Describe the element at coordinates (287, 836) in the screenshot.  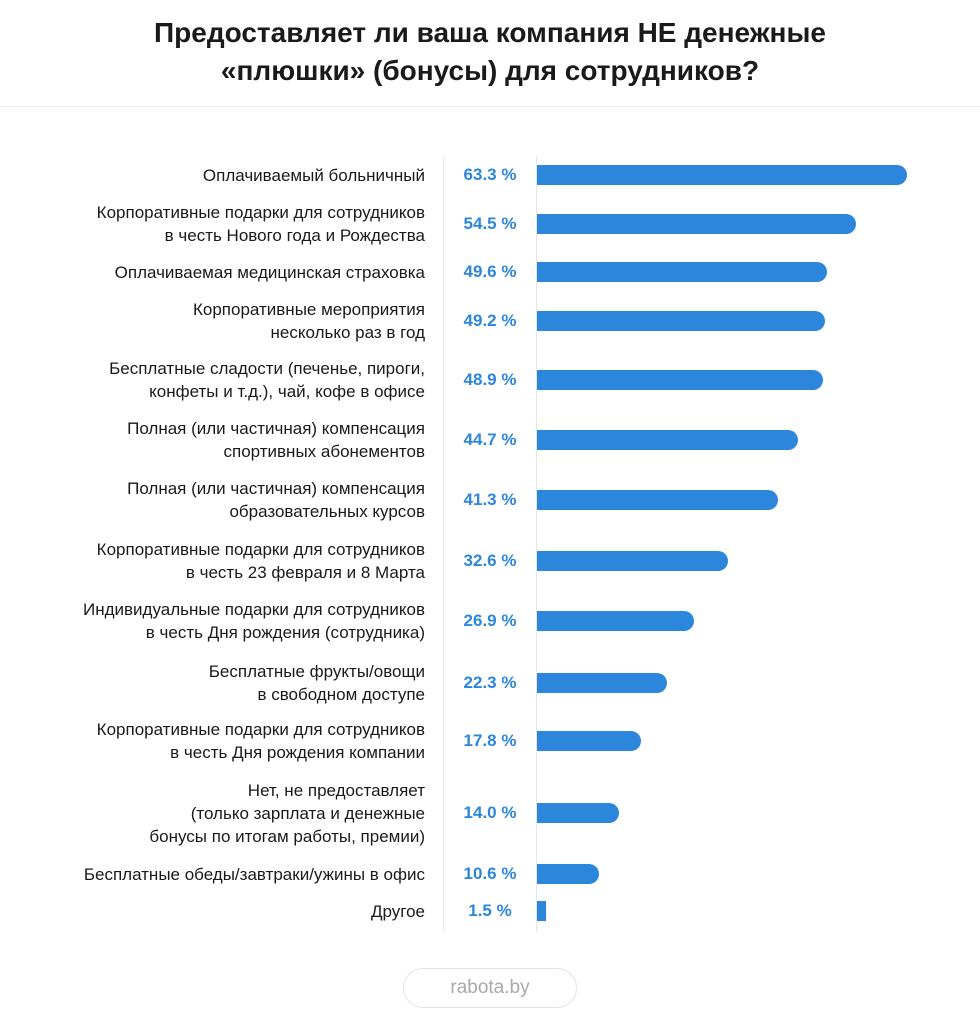
I see `category-label-line: бонусы по итогам работы, премии)` at that location.